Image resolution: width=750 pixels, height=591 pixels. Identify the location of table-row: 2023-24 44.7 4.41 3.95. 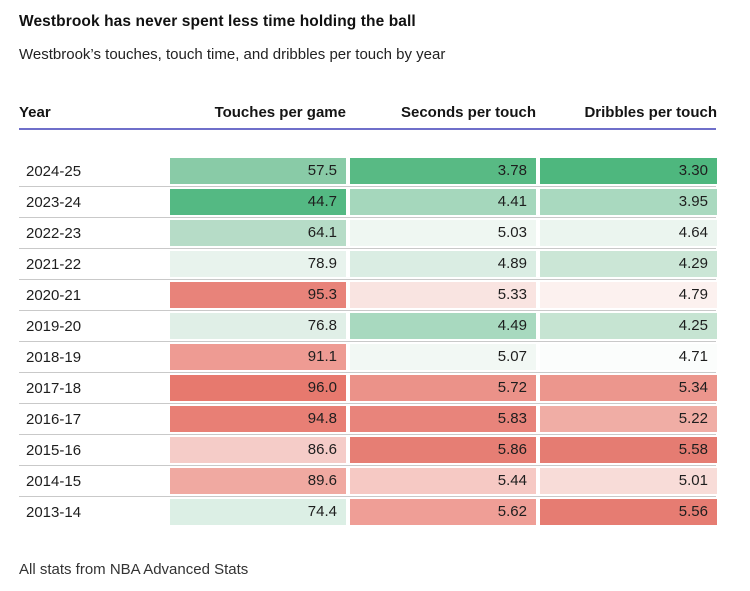
(368, 201).